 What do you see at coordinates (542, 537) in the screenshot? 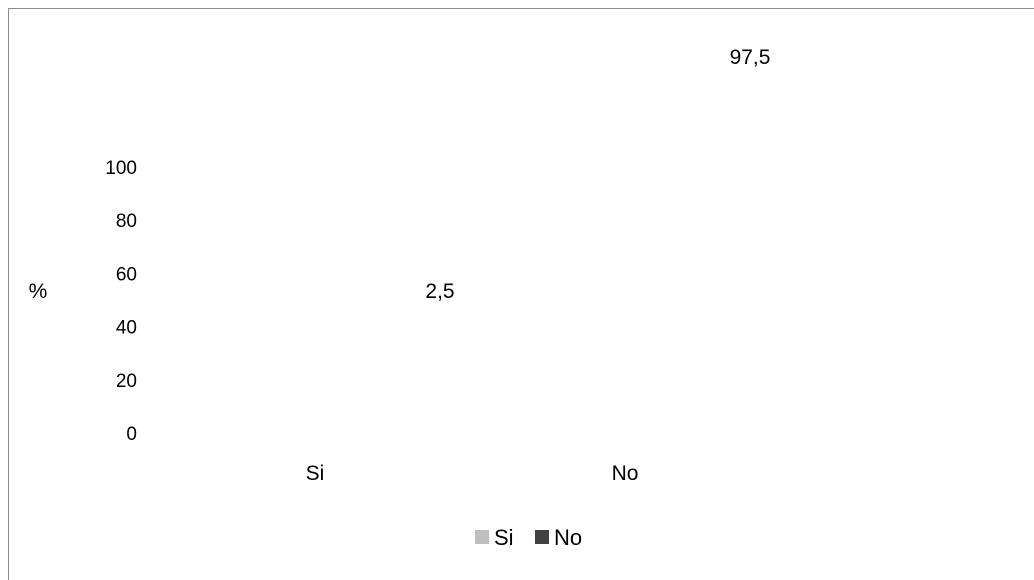
I see `legend-swatch-no` at bounding box center [542, 537].